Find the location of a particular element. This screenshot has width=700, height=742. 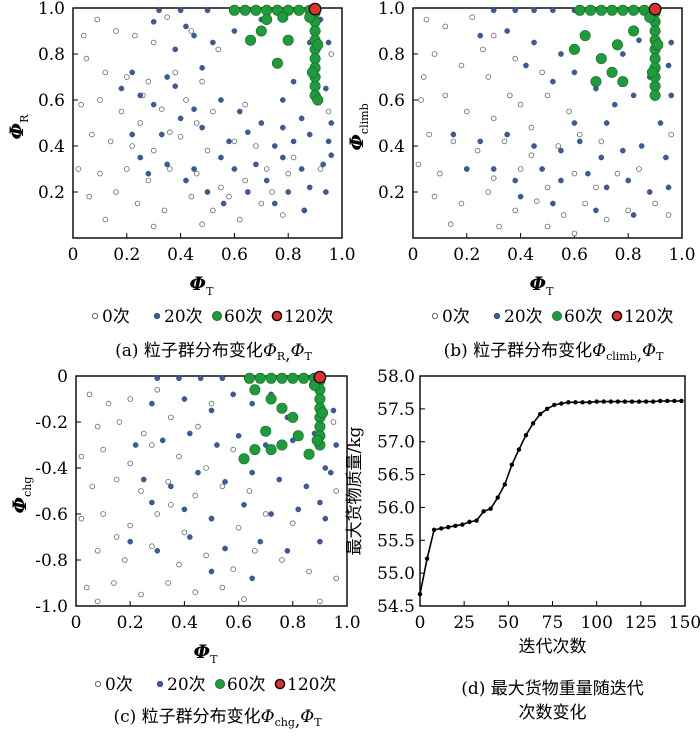

x-tick-label: 1.0 is located at coordinates (341, 255).